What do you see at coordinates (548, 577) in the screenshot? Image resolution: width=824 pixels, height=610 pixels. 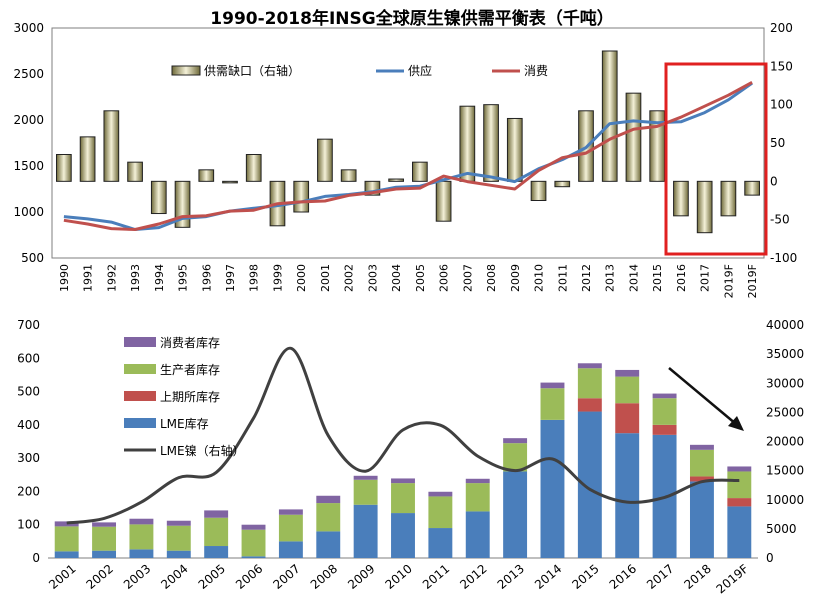 I see `bottom-x-label-13: 2014` at bounding box center [548, 577].